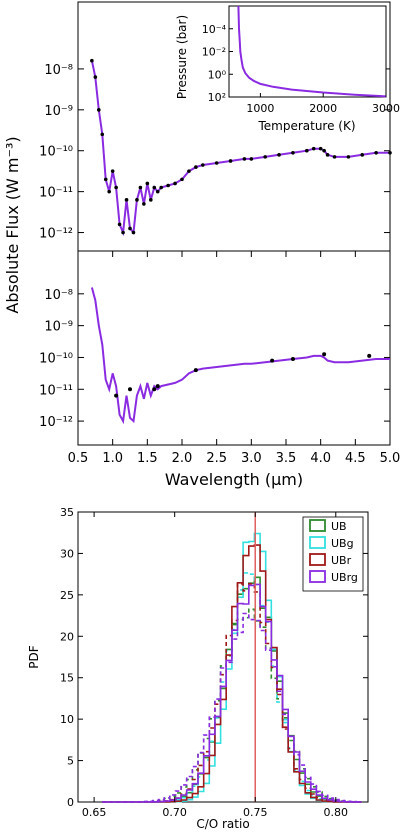  What do you see at coordinates (58, 70) in the screenshot?
I see `flux-ytick-label: 10⁻⁸` at bounding box center [58, 70].